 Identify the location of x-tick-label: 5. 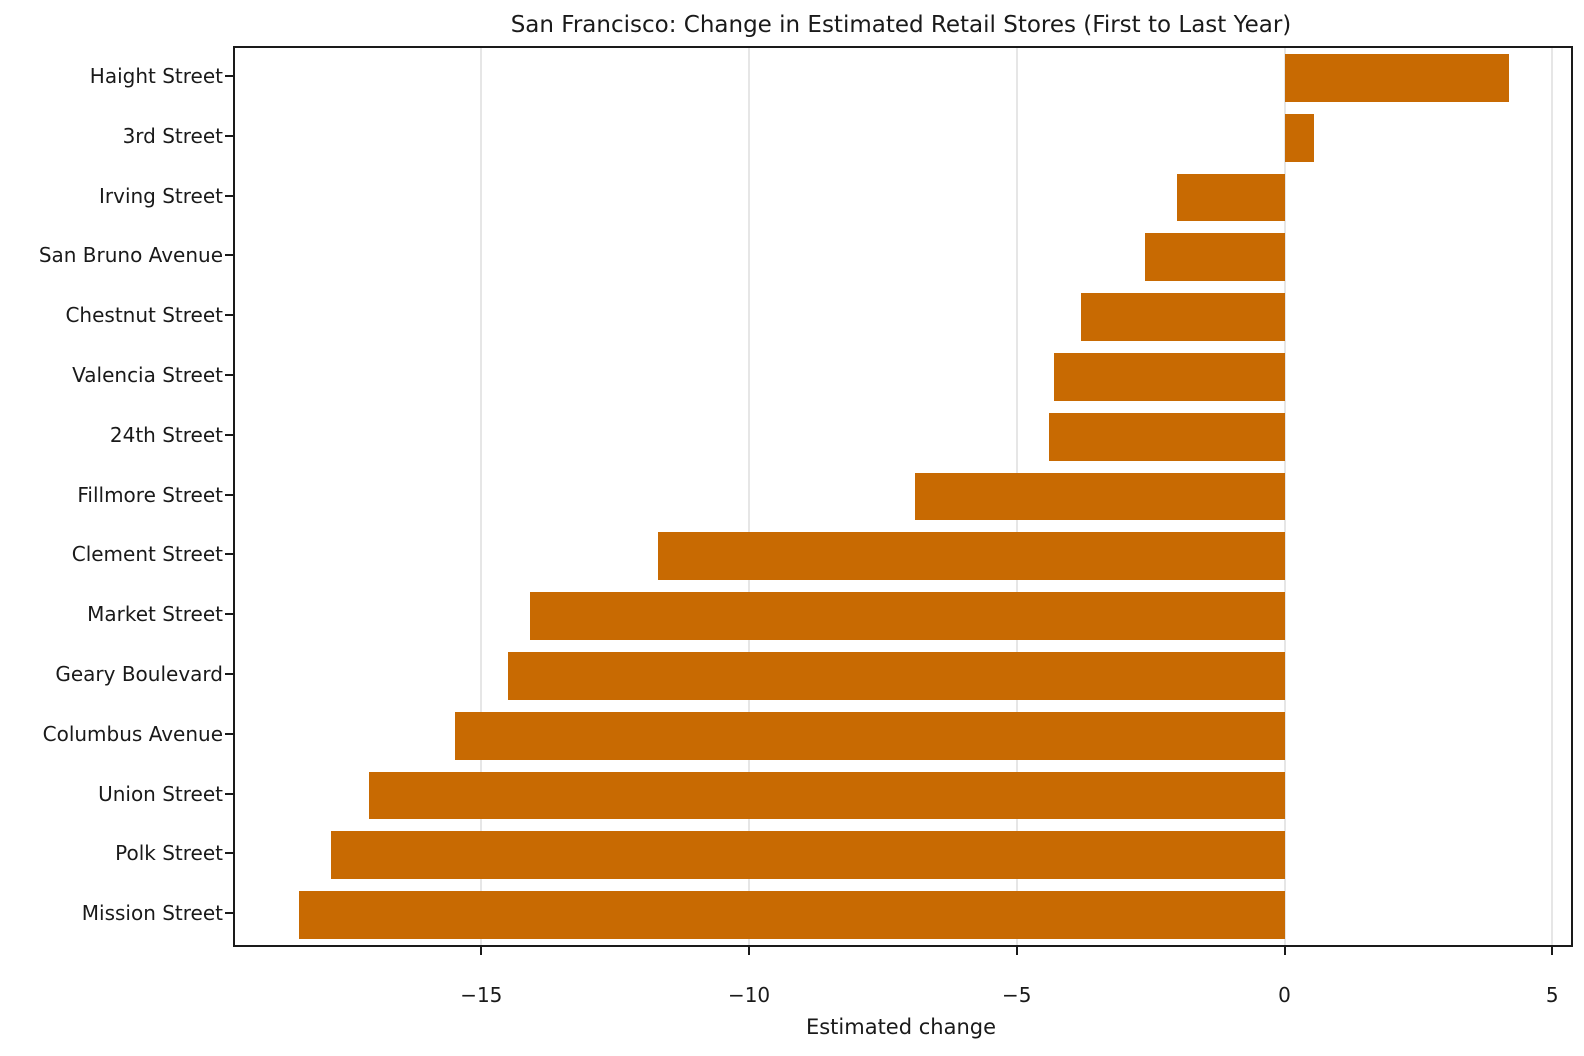
(1552, 995).